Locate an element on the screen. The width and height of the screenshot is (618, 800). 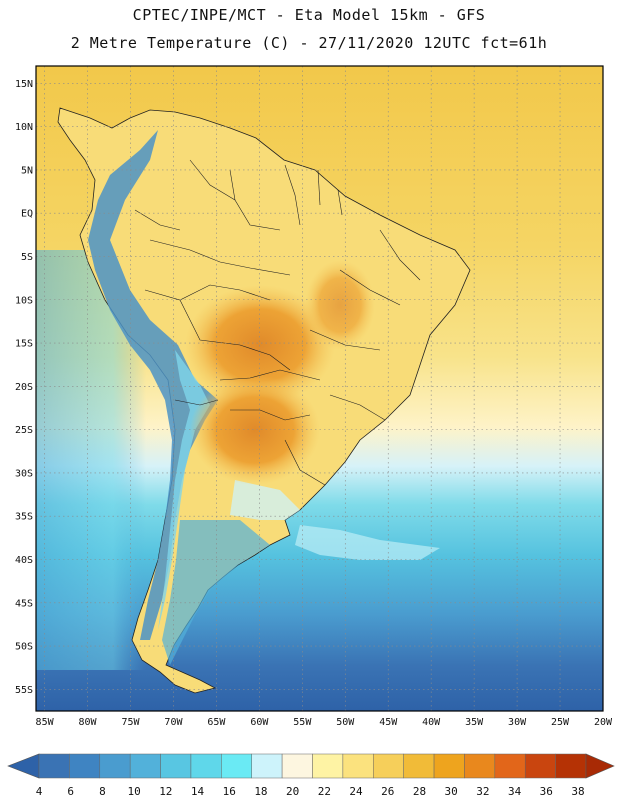
hot-core-south is located at coordinates (255, 430).